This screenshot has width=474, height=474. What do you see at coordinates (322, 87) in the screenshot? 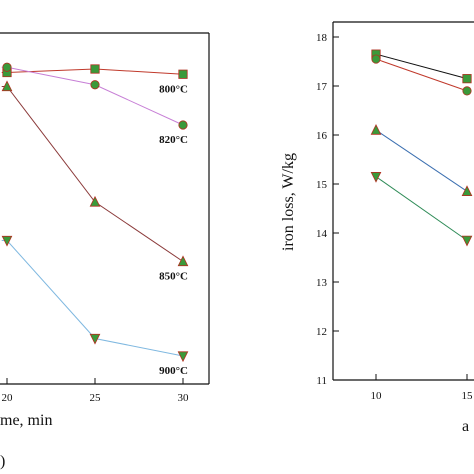
I see `right-y-tick-label: 17` at bounding box center [322, 87].